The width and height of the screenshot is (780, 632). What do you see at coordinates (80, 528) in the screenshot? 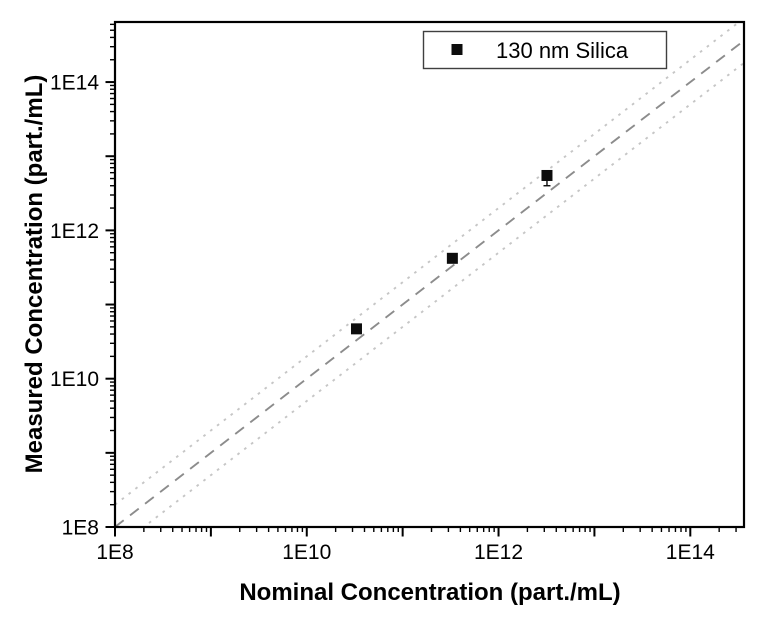
I see `y-tick-label: 1E8` at bounding box center [80, 528].